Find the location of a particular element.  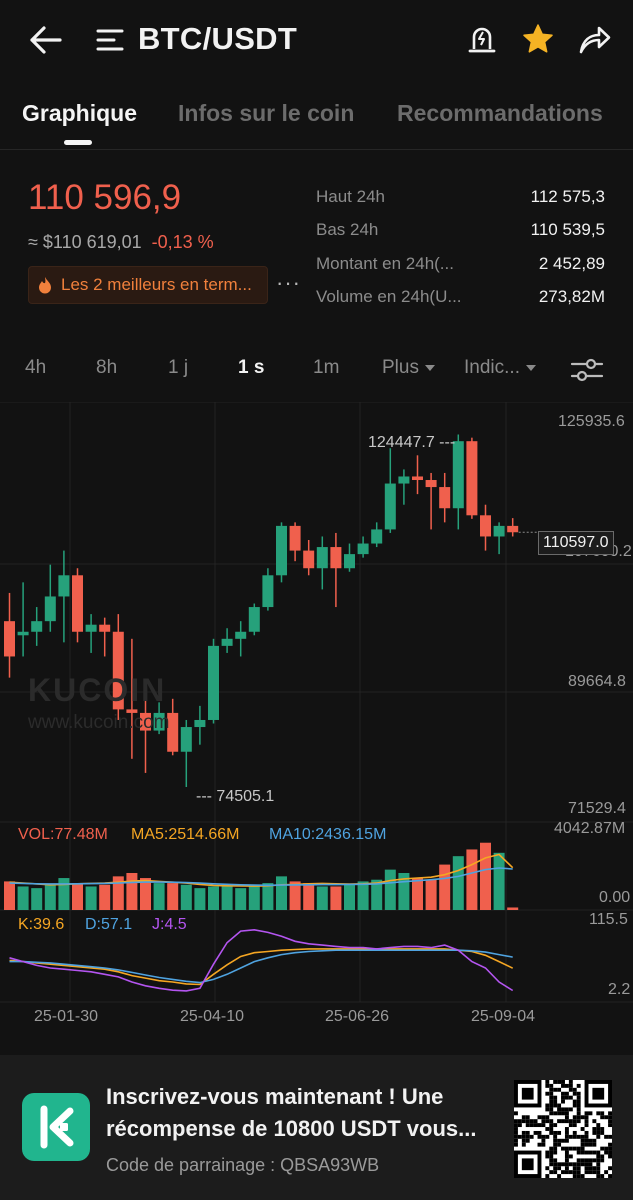

chart-settings-sliders-icon is located at coordinates (587, 370).